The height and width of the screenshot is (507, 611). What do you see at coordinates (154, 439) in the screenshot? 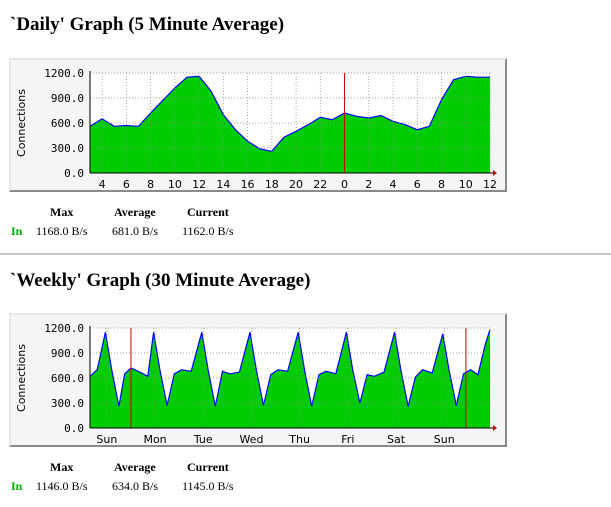
I see `x-tick-label: Mon` at bounding box center [154, 439].